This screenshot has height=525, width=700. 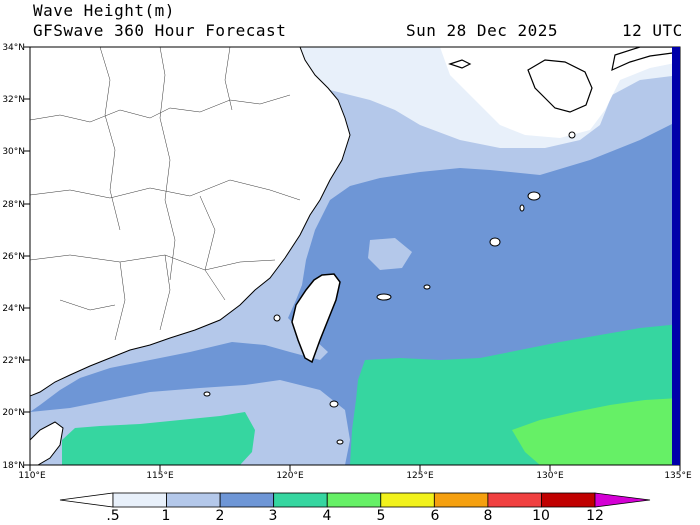 What do you see at coordinates (112, 516) in the screenshot?
I see `legend-label: .5` at bounding box center [112, 516].